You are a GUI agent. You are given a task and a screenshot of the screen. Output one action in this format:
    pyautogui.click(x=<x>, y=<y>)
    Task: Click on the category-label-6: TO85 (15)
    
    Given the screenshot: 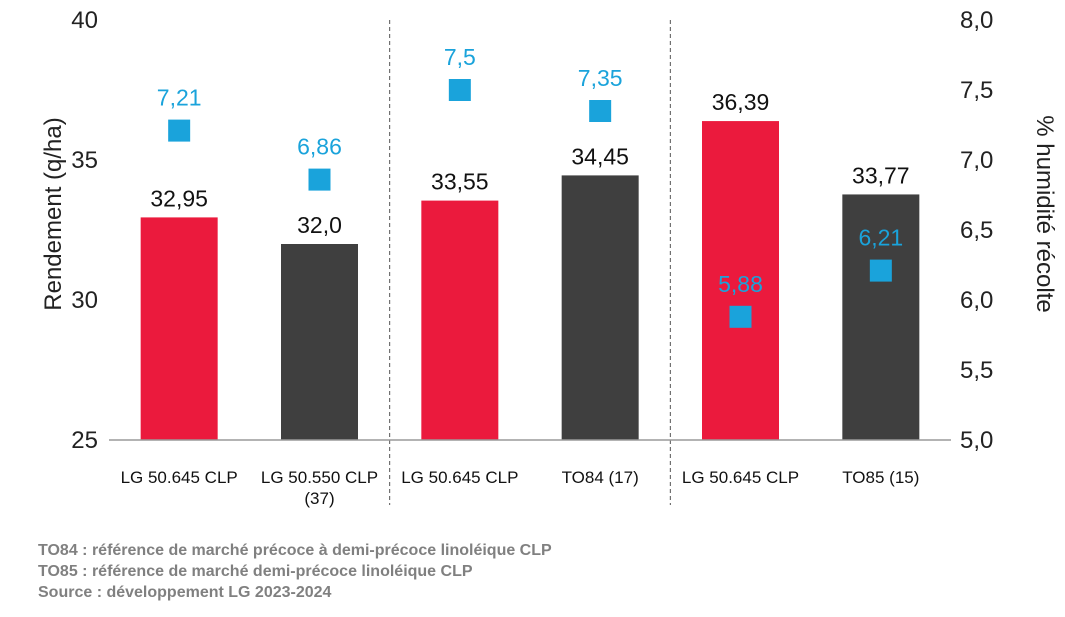 What is the action you would take?
    pyautogui.click(x=880, y=477)
    